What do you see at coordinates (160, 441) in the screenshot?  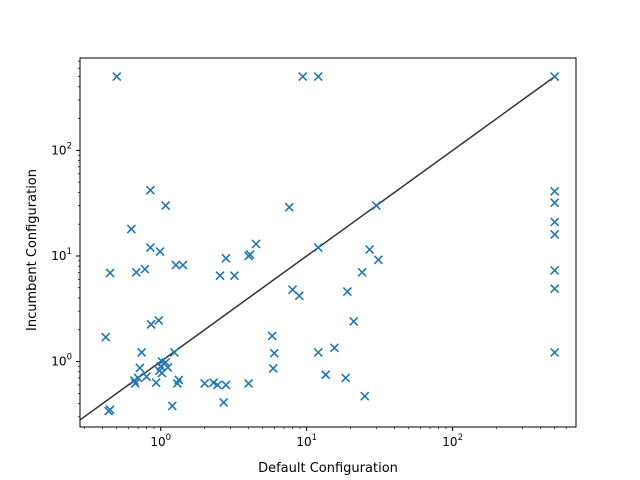 I see `x-tick-label: 10⁰` at bounding box center [160, 441].